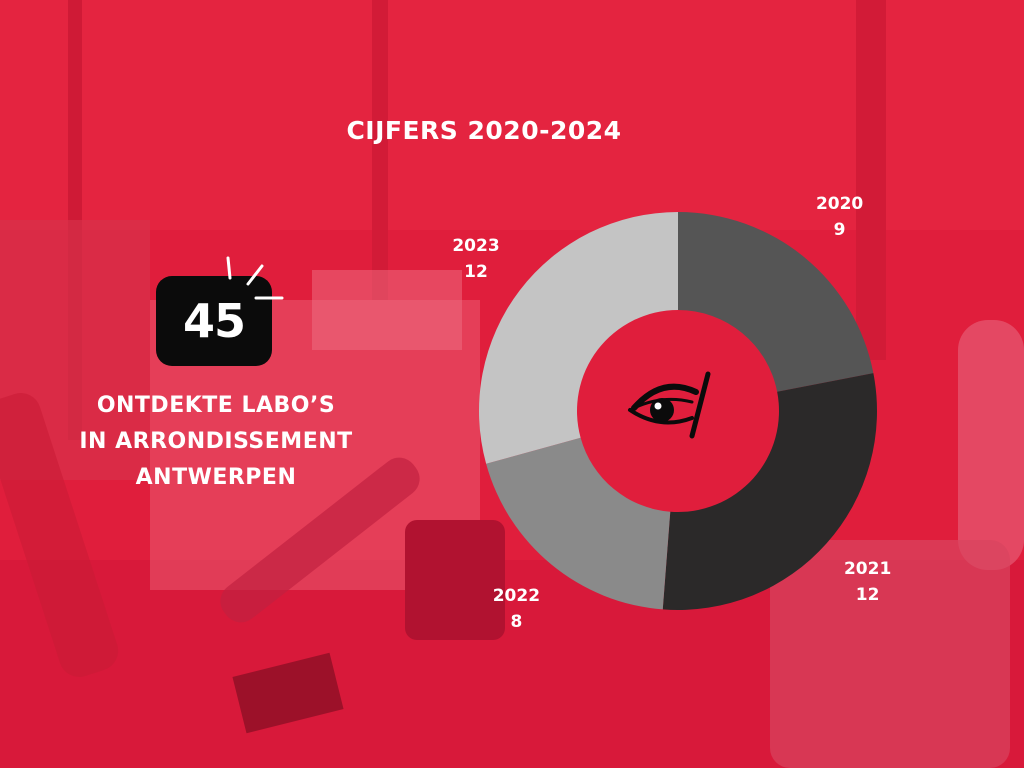 Image resolution: width=1024 pixels, height=768 pixels. I want to click on donut-slice-2020, so click(776, 302).